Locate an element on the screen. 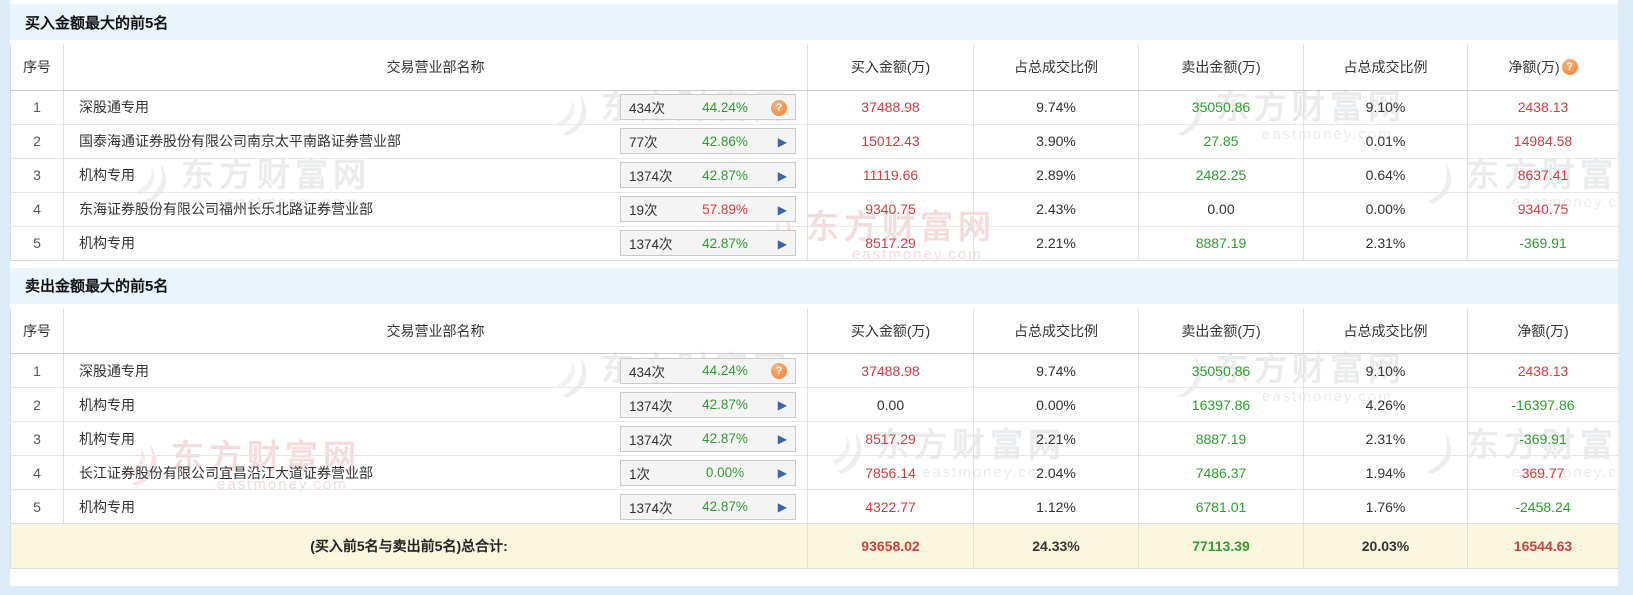 The image size is (1633, 595). appearance-count: 1次 is located at coordinates (640, 474).